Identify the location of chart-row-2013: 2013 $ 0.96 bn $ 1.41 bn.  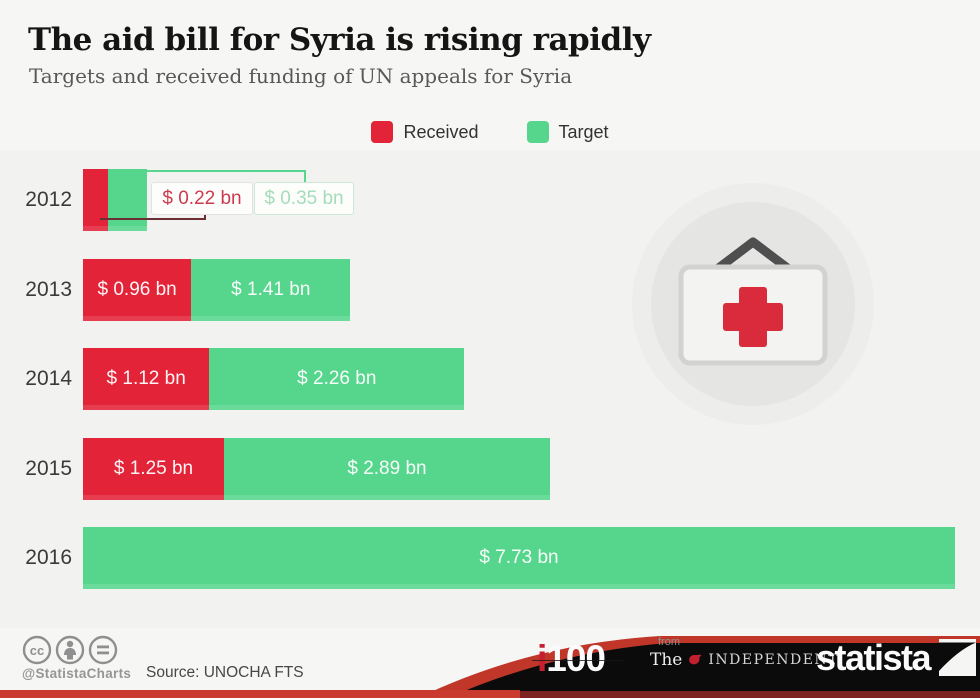
(490, 289).